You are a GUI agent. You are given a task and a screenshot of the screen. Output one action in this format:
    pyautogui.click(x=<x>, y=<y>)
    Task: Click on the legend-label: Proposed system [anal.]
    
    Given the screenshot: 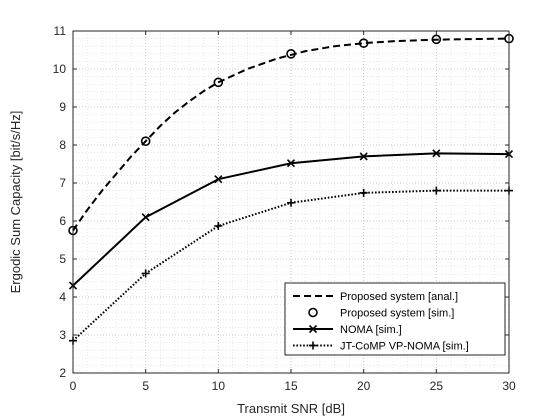 What is the action you would take?
    pyautogui.click(x=399, y=297)
    